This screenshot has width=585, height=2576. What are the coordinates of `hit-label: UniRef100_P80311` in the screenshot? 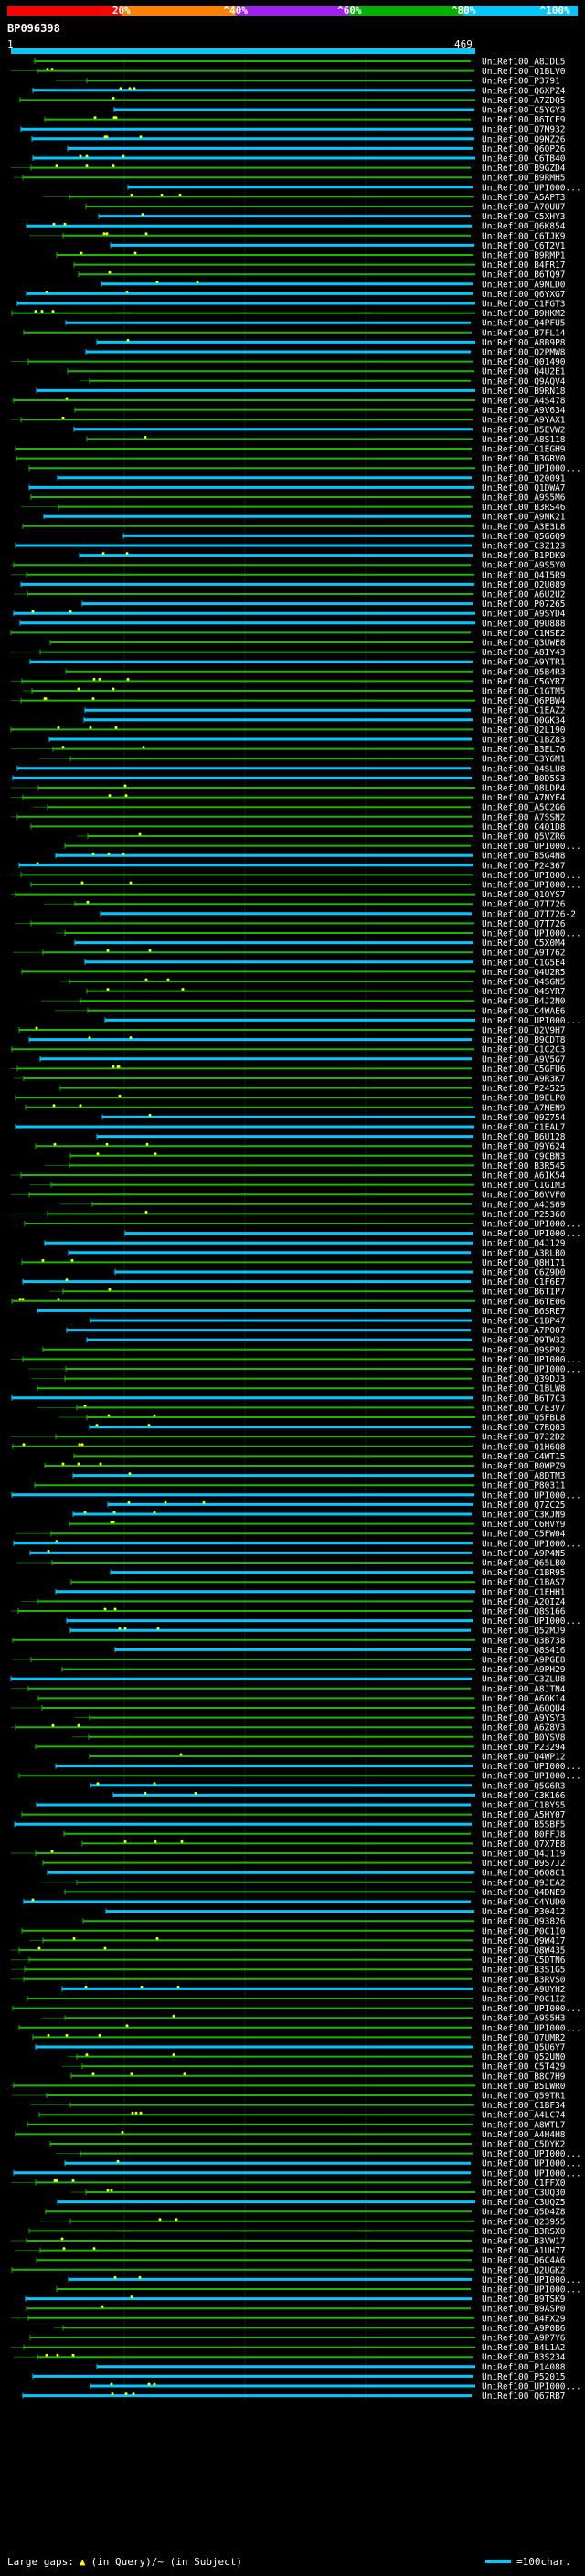 It's located at (524, 1486).